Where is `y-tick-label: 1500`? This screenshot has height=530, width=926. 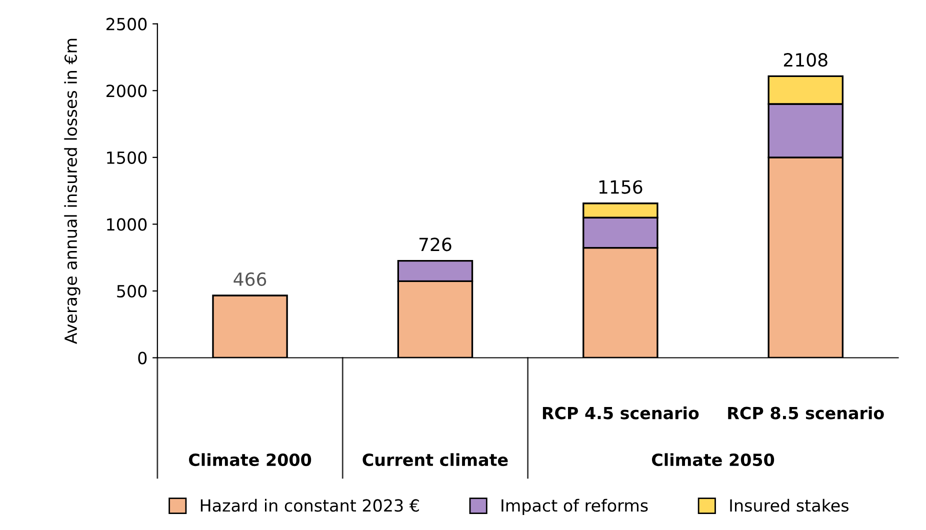 y-tick-label: 1500 is located at coordinates (127, 157).